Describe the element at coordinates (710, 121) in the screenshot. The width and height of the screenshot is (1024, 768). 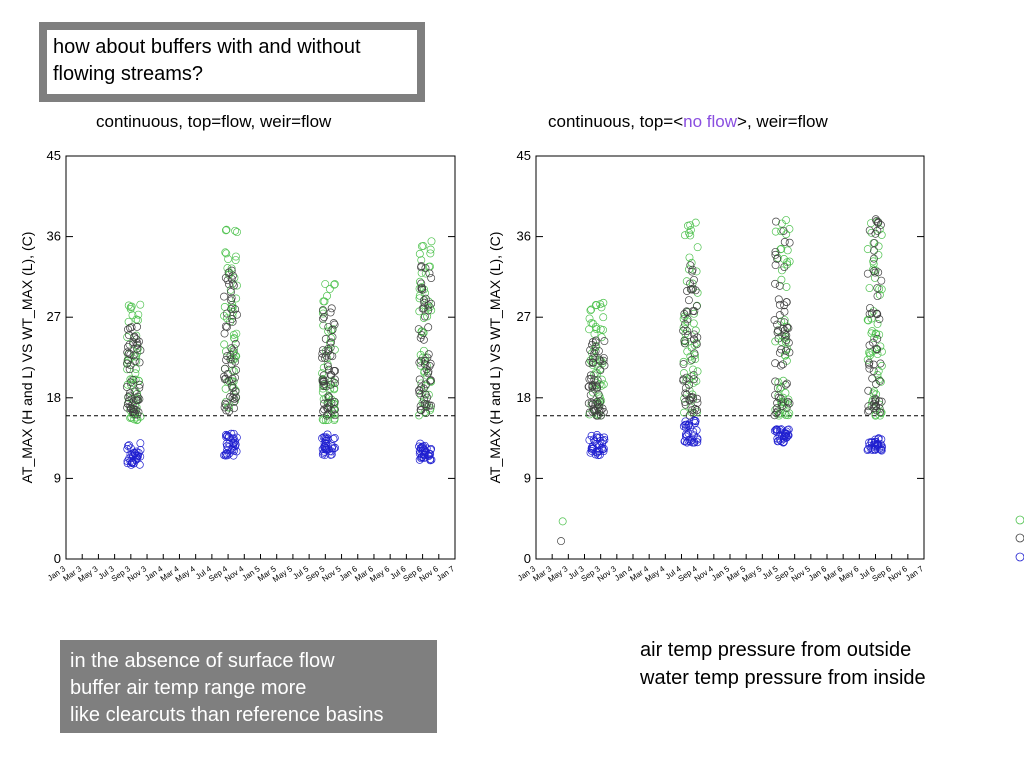
I see `right-title-highlight: no flow` at that location.